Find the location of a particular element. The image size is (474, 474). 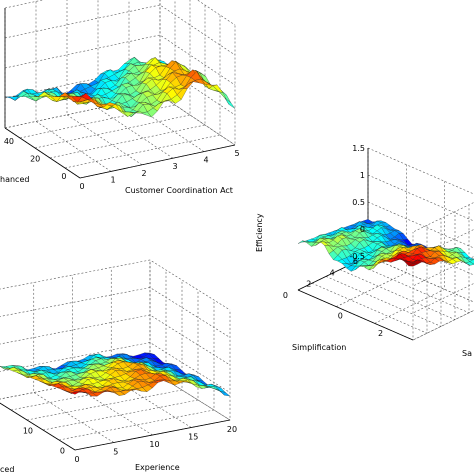

tick-label: 0.5 is located at coordinates (358, 202).